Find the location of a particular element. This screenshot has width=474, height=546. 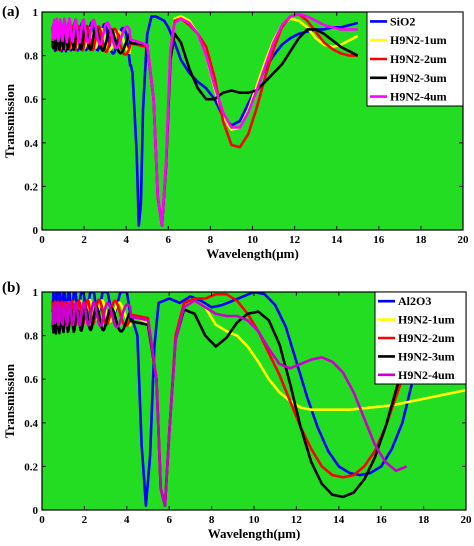

legend: Al2O3 H9N2-1um H9N2-2um H9N2-3um H9N2-4um is located at coordinates (420, 338).